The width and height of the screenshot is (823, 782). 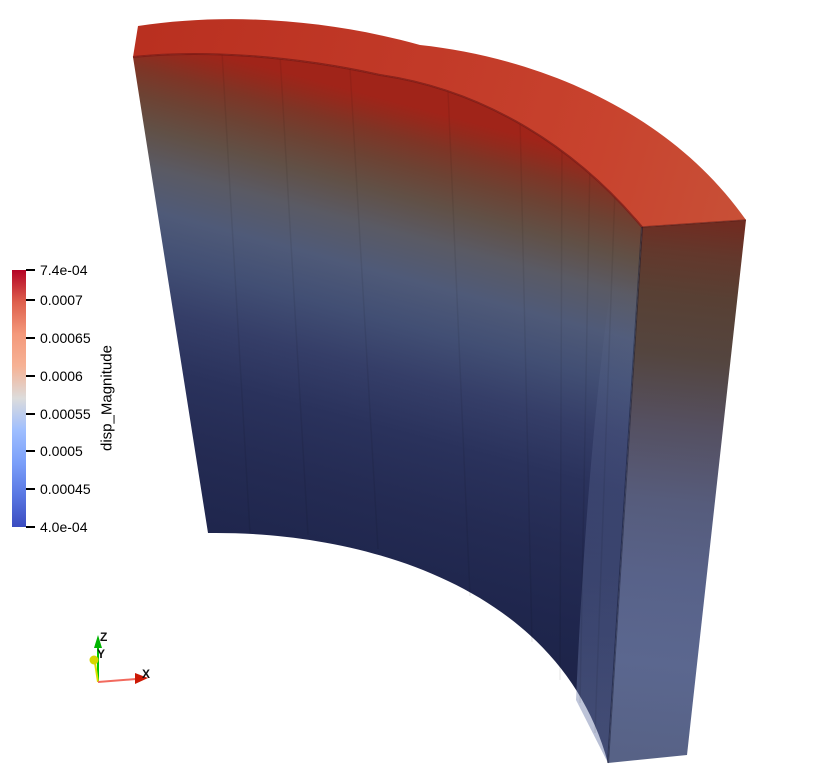 I want to click on scalar-bar-min-label: 4.0e-04, so click(x=64, y=527).